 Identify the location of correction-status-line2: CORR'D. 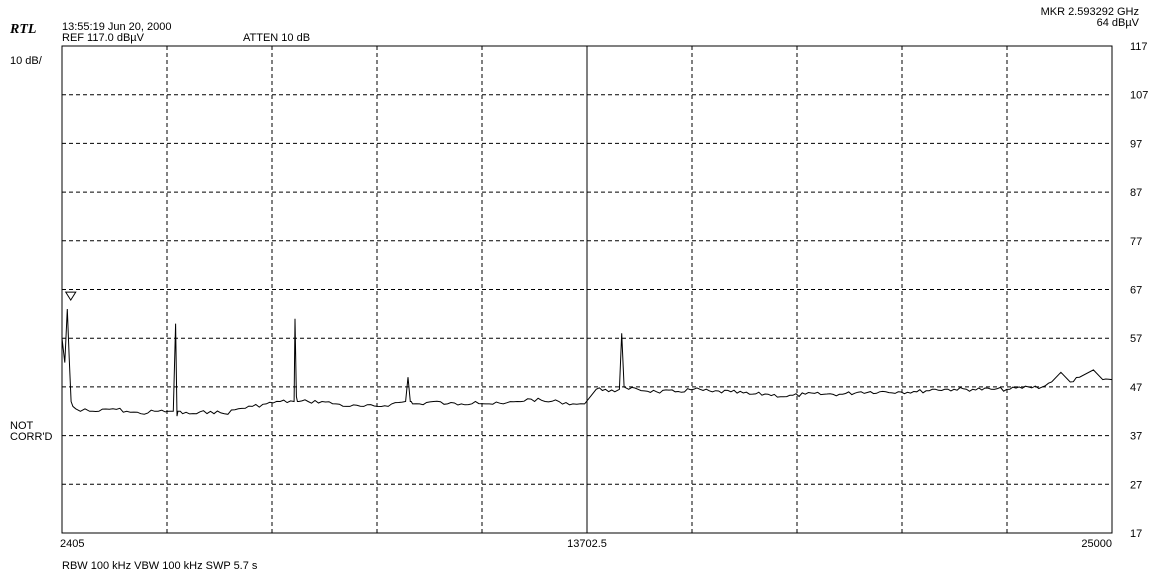
(31, 437).